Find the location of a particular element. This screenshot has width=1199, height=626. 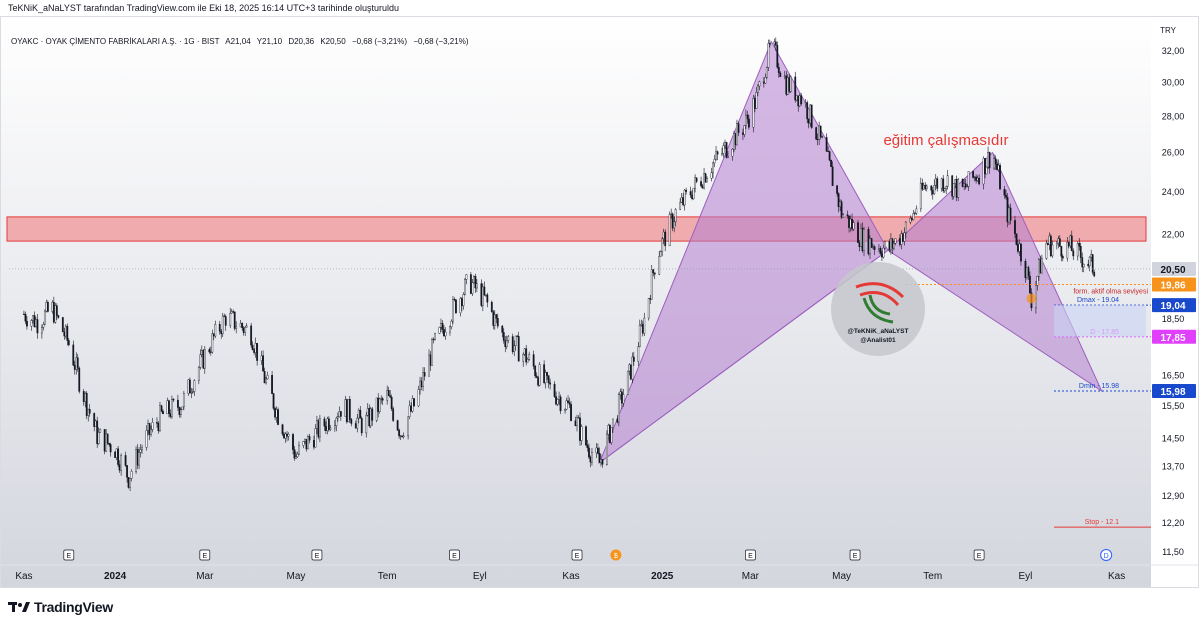

y-tick-label: 22,00 is located at coordinates (1173, 234).